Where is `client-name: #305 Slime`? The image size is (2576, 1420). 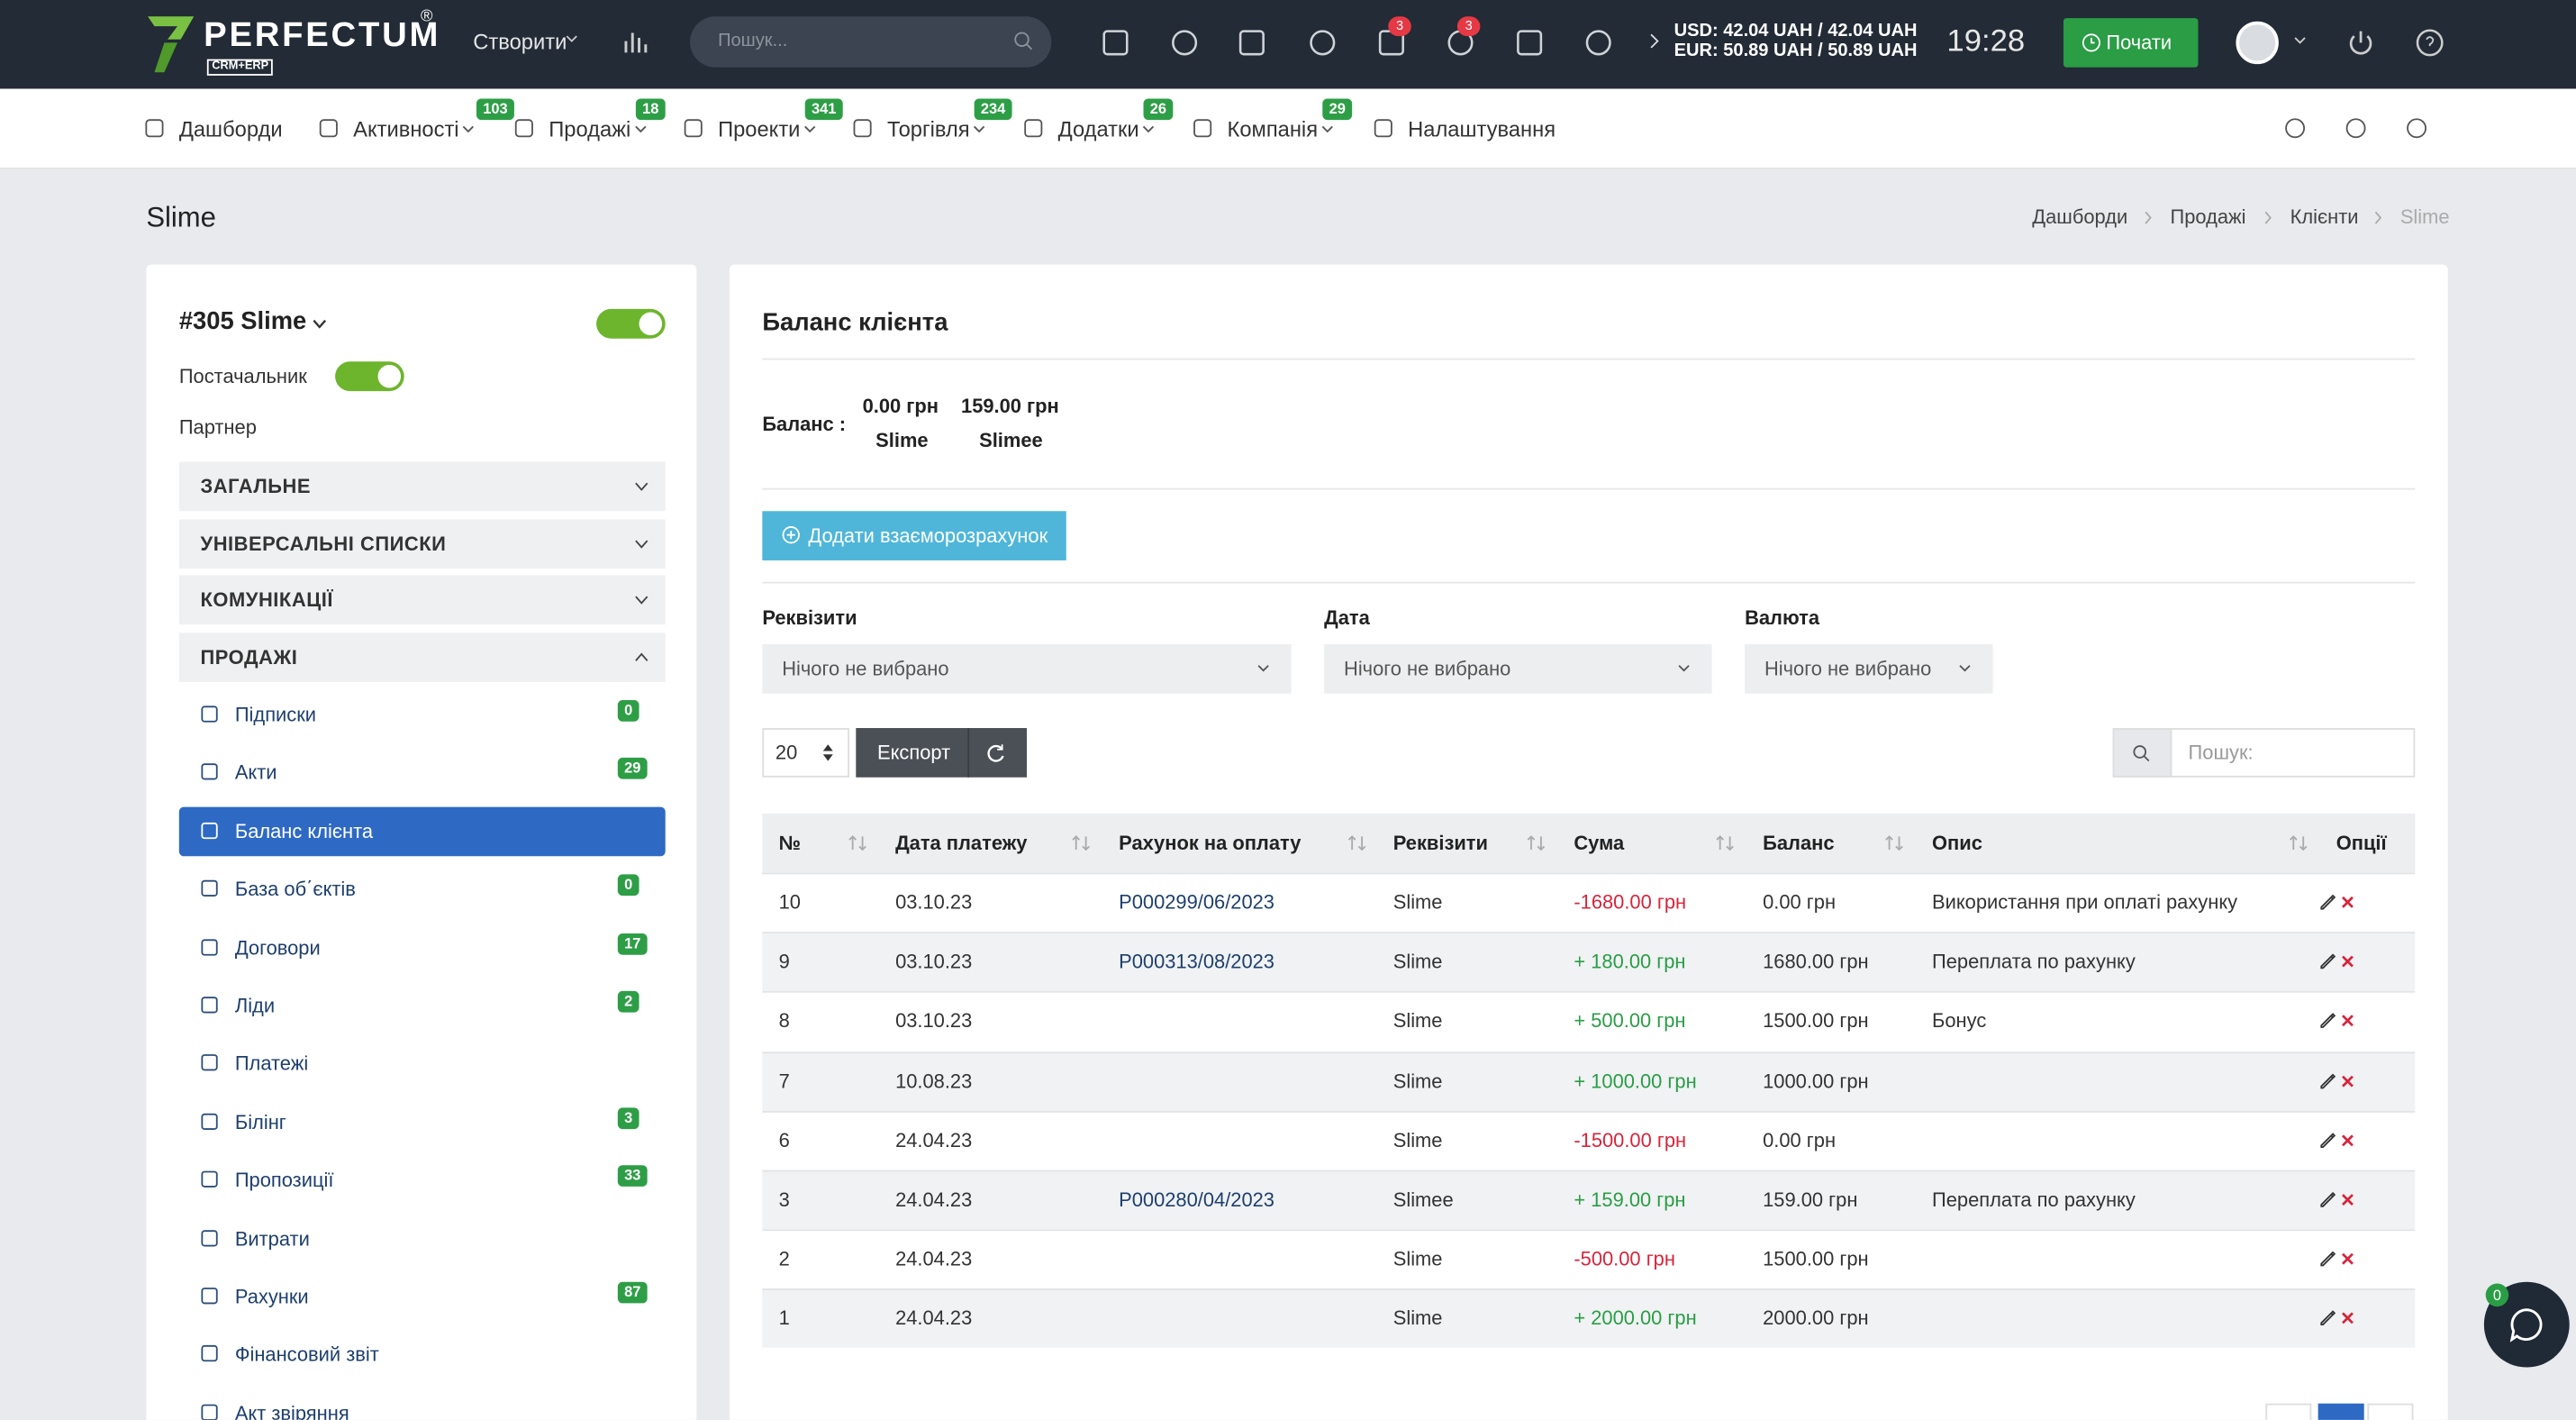 client-name: #305 Slime is located at coordinates (242, 321).